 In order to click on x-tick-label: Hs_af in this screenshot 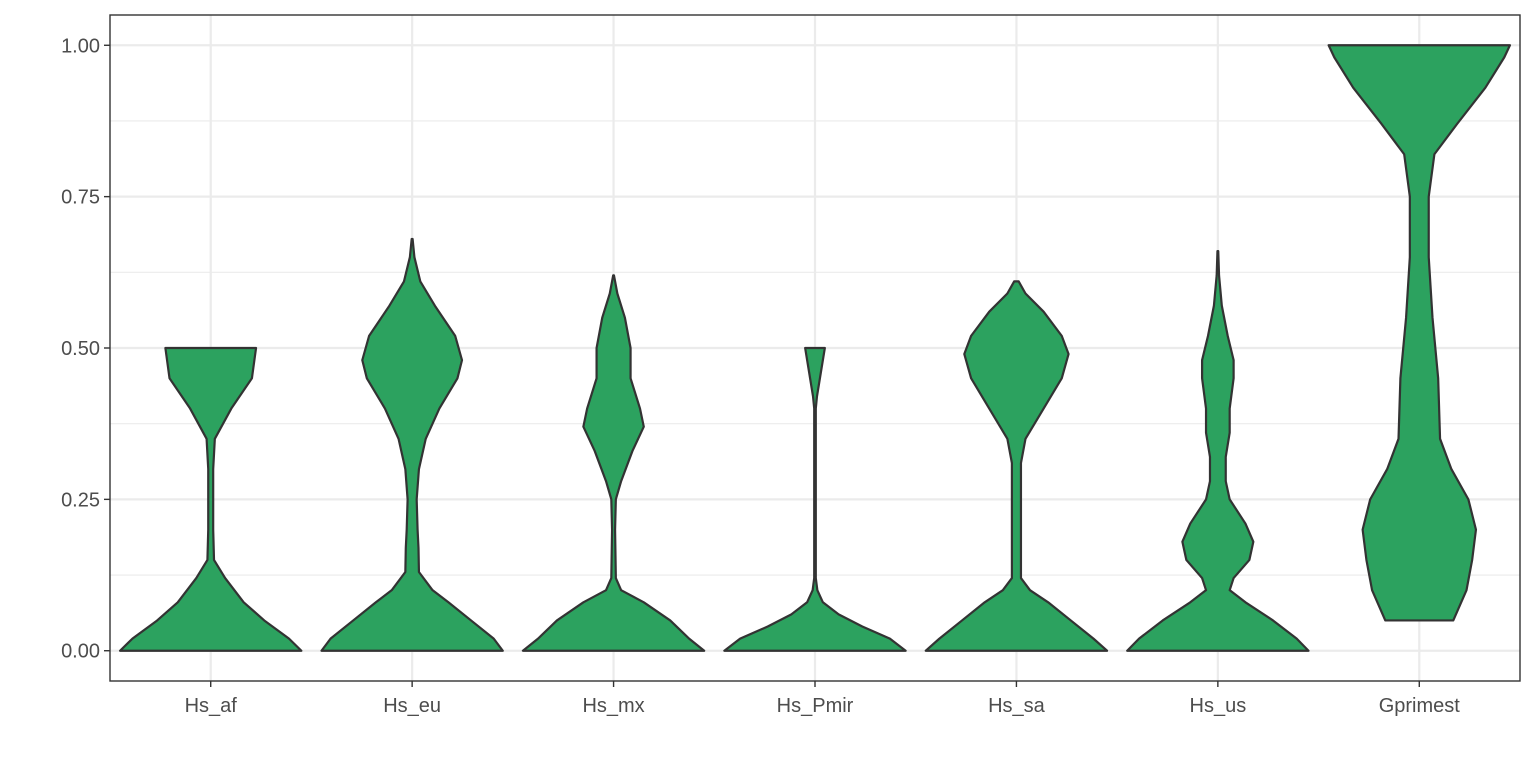, I will do `click(211, 706)`.